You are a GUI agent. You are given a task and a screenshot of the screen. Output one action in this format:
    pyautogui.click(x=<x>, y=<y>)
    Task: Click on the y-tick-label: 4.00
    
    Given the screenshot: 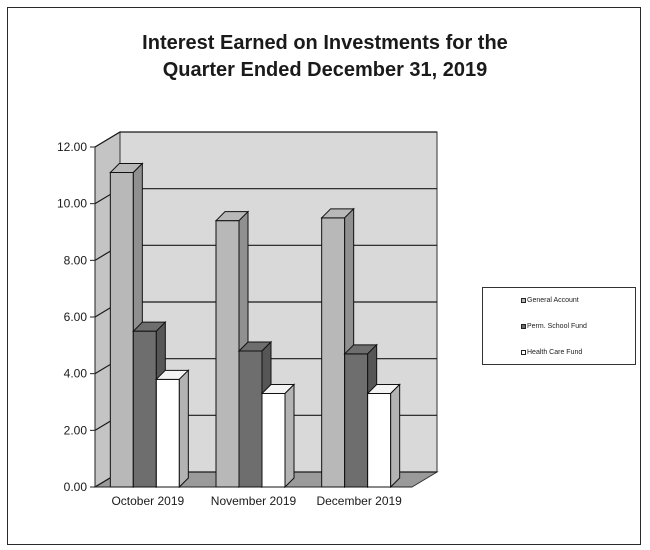 What is the action you would take?
    pyautogui.click(x=76, y=374)
    